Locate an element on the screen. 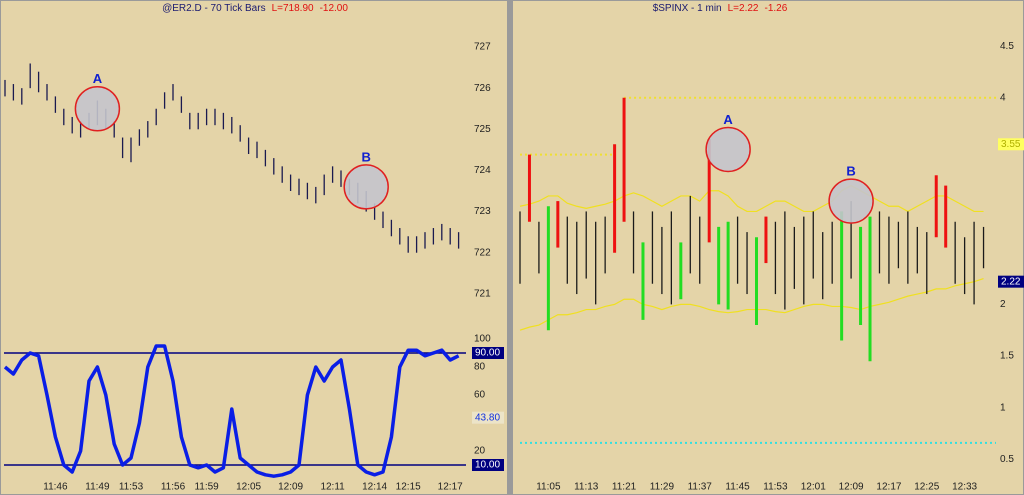 The width and height of the screenshot is (1024, 495). x-tick-label: 12:11 is located at coordinates (332, 487).